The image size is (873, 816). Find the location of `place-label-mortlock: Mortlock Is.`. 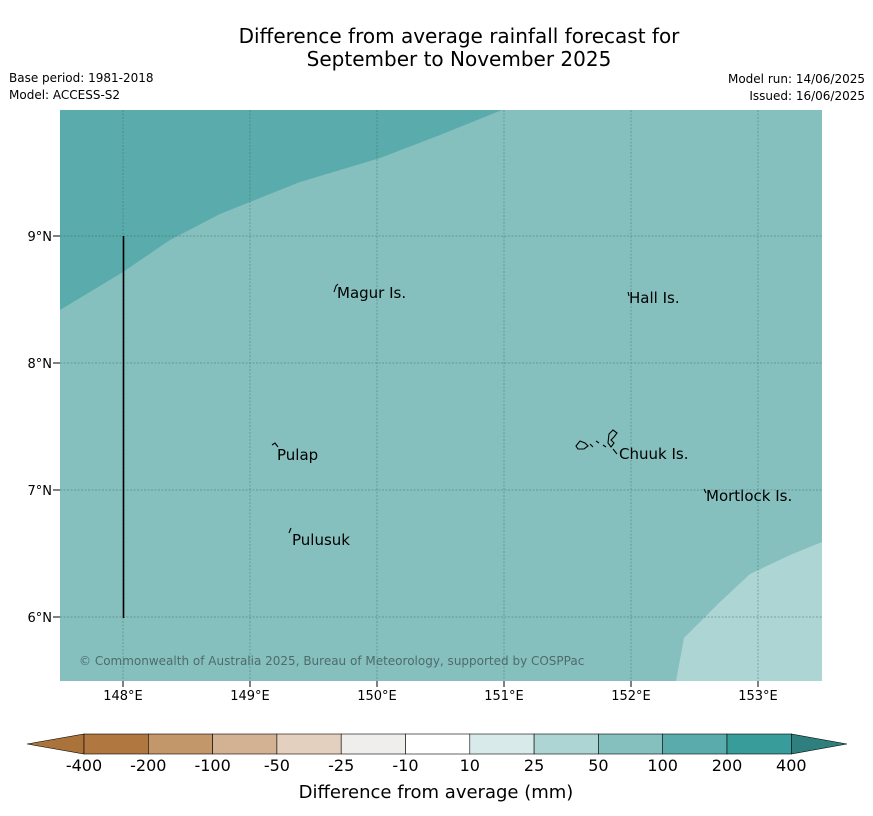

place-label-mortlock: Mortlock Is. is located at coordinates (749, 496).